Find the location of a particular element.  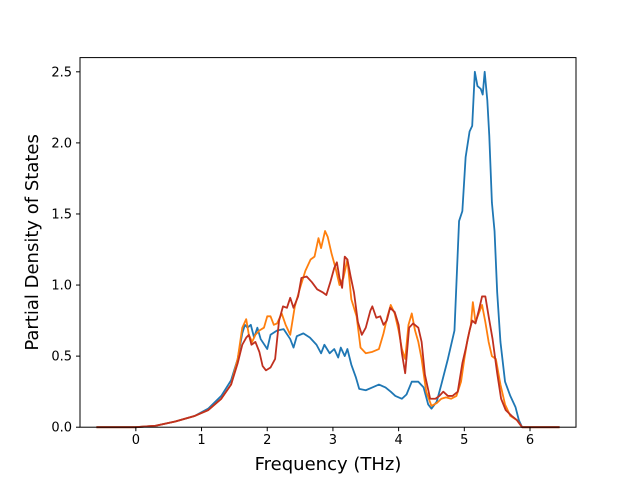

x-tick-label: 6 is located at coordinates (530, 440).